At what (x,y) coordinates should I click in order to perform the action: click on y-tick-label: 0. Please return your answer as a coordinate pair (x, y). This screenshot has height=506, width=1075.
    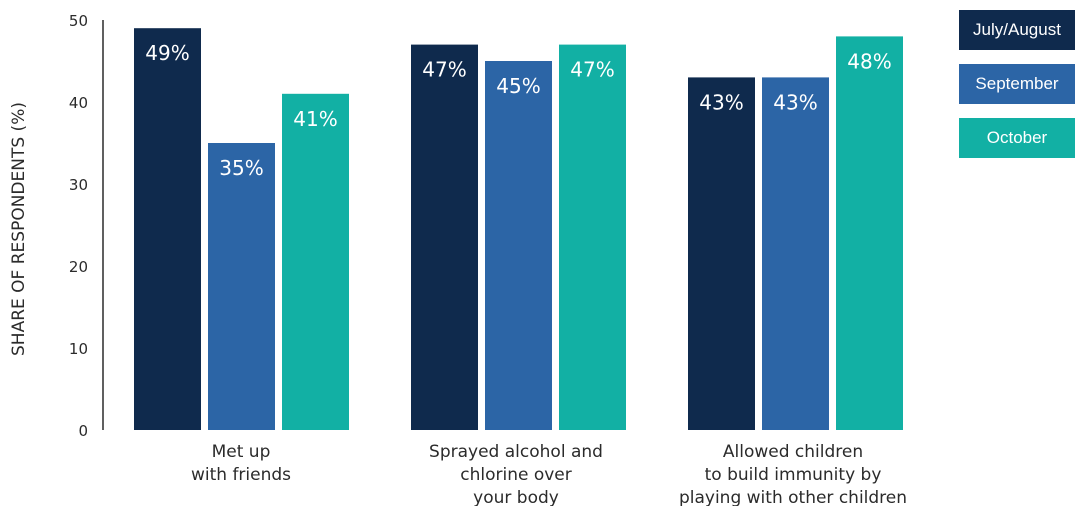
    Looking at the image, I should click on (83, 431).